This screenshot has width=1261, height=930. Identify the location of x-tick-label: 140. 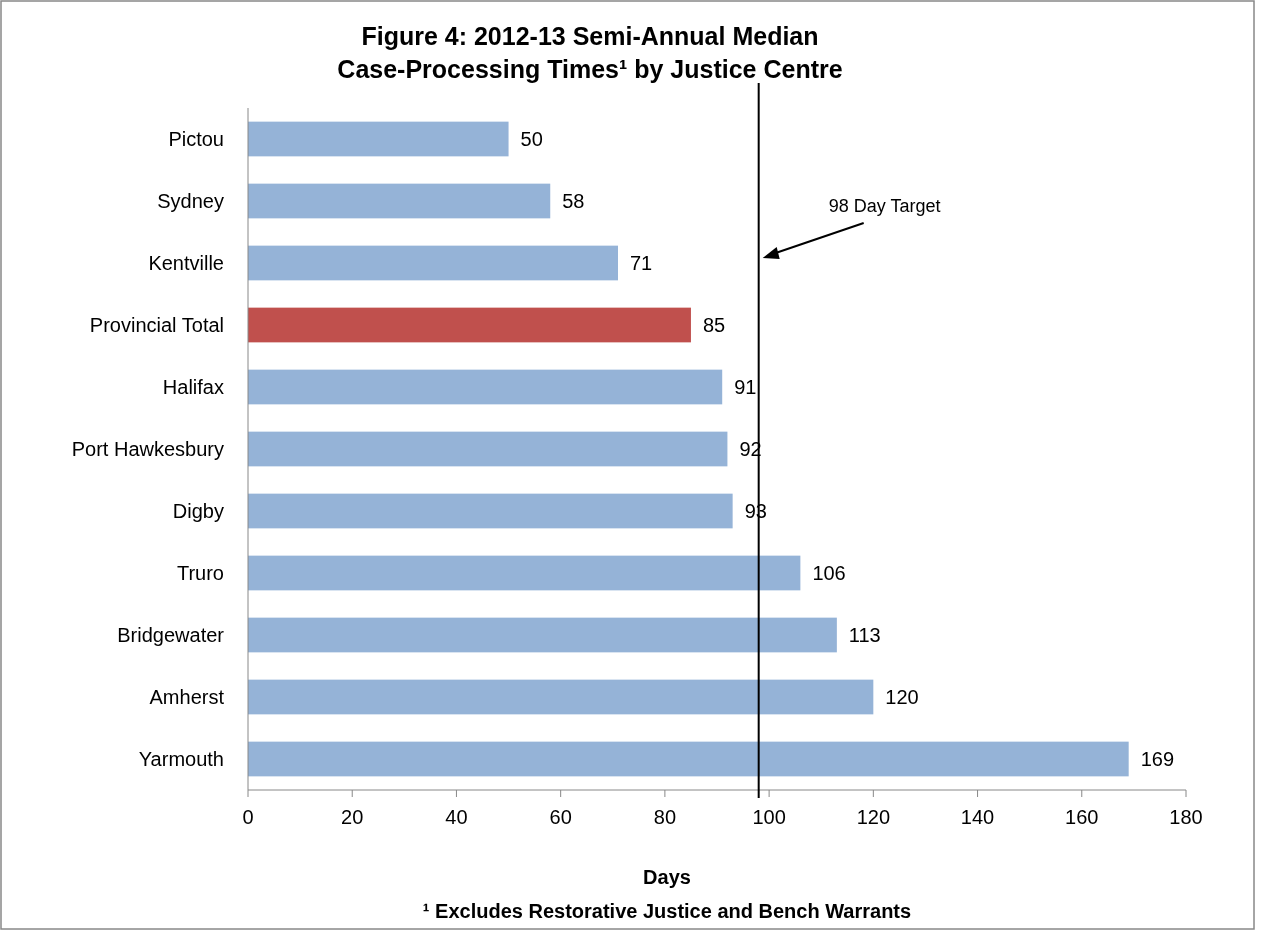
(977, 817).